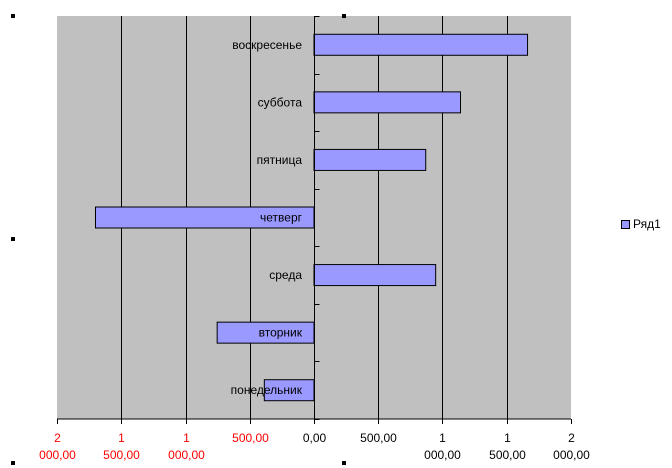 This screenshot has width=672, height=468. Describe the element at coordinates (280, 160) in the screenshot. I see `category-label: пятница` at that location.